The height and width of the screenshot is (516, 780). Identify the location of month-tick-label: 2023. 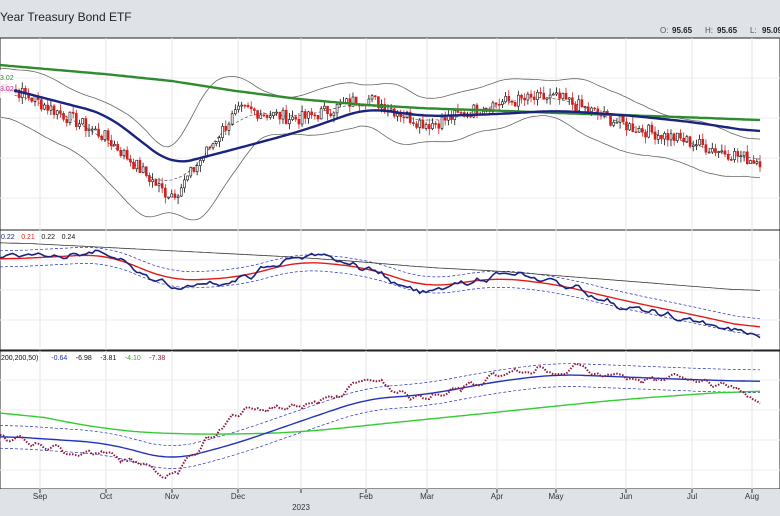
(301, 507).